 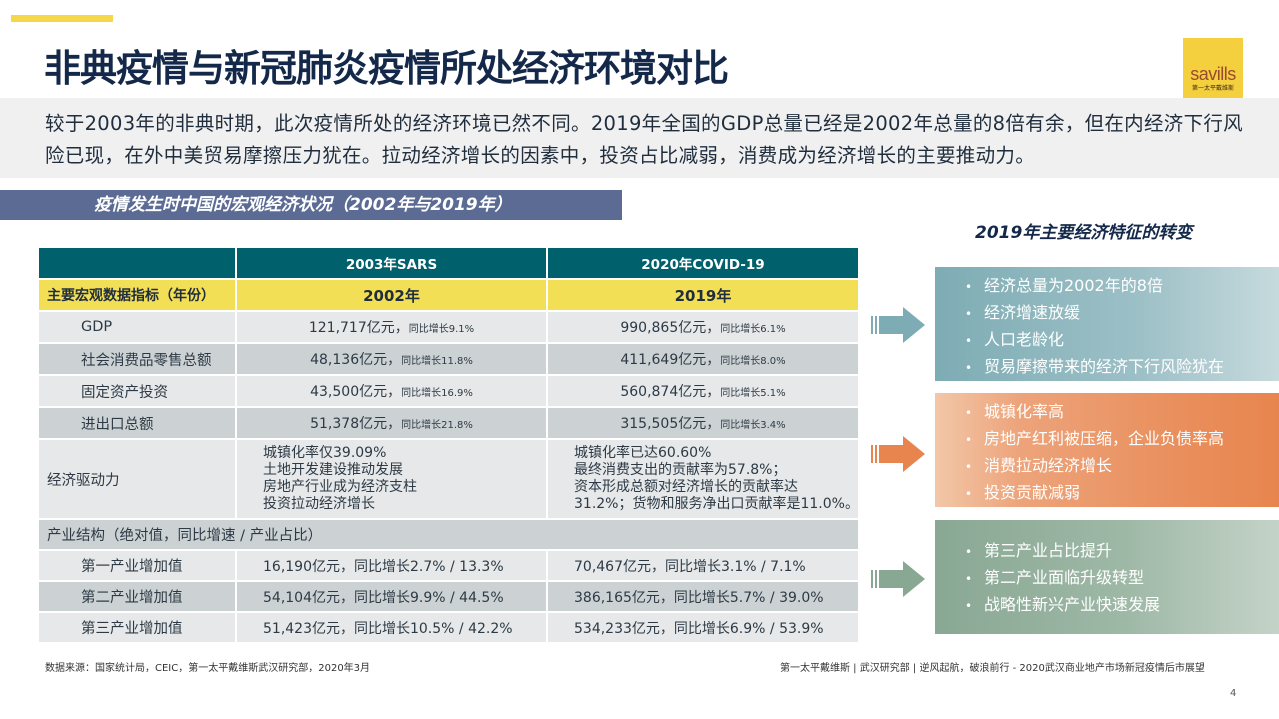 I want to click on industry-value-2002: 51,423亿元，同比增长10.5% / 42.2%, so click(x=391, y=627).